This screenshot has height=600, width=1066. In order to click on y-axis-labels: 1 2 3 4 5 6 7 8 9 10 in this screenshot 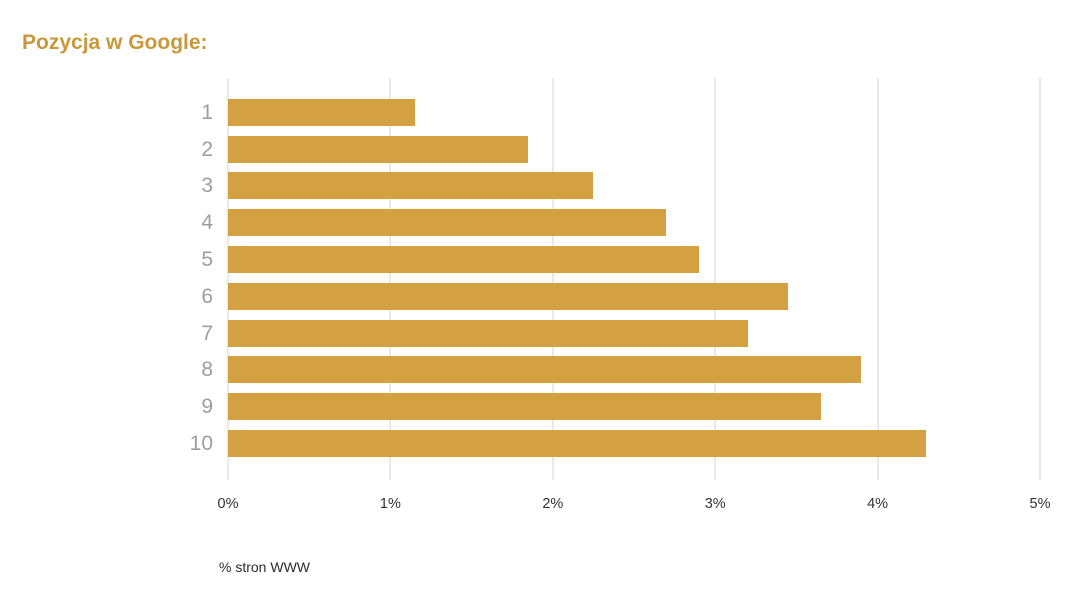, I will do `click(106, 278)`.